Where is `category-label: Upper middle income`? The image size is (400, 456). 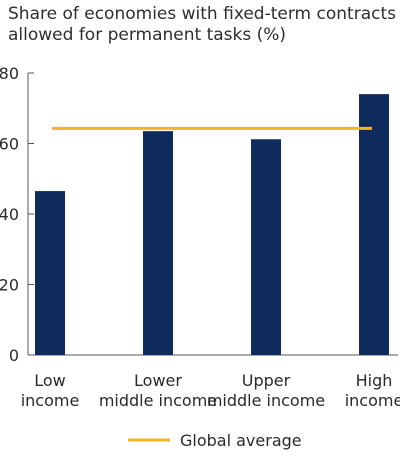 category-label: Upper middle income is located at coordinates (266, 390).